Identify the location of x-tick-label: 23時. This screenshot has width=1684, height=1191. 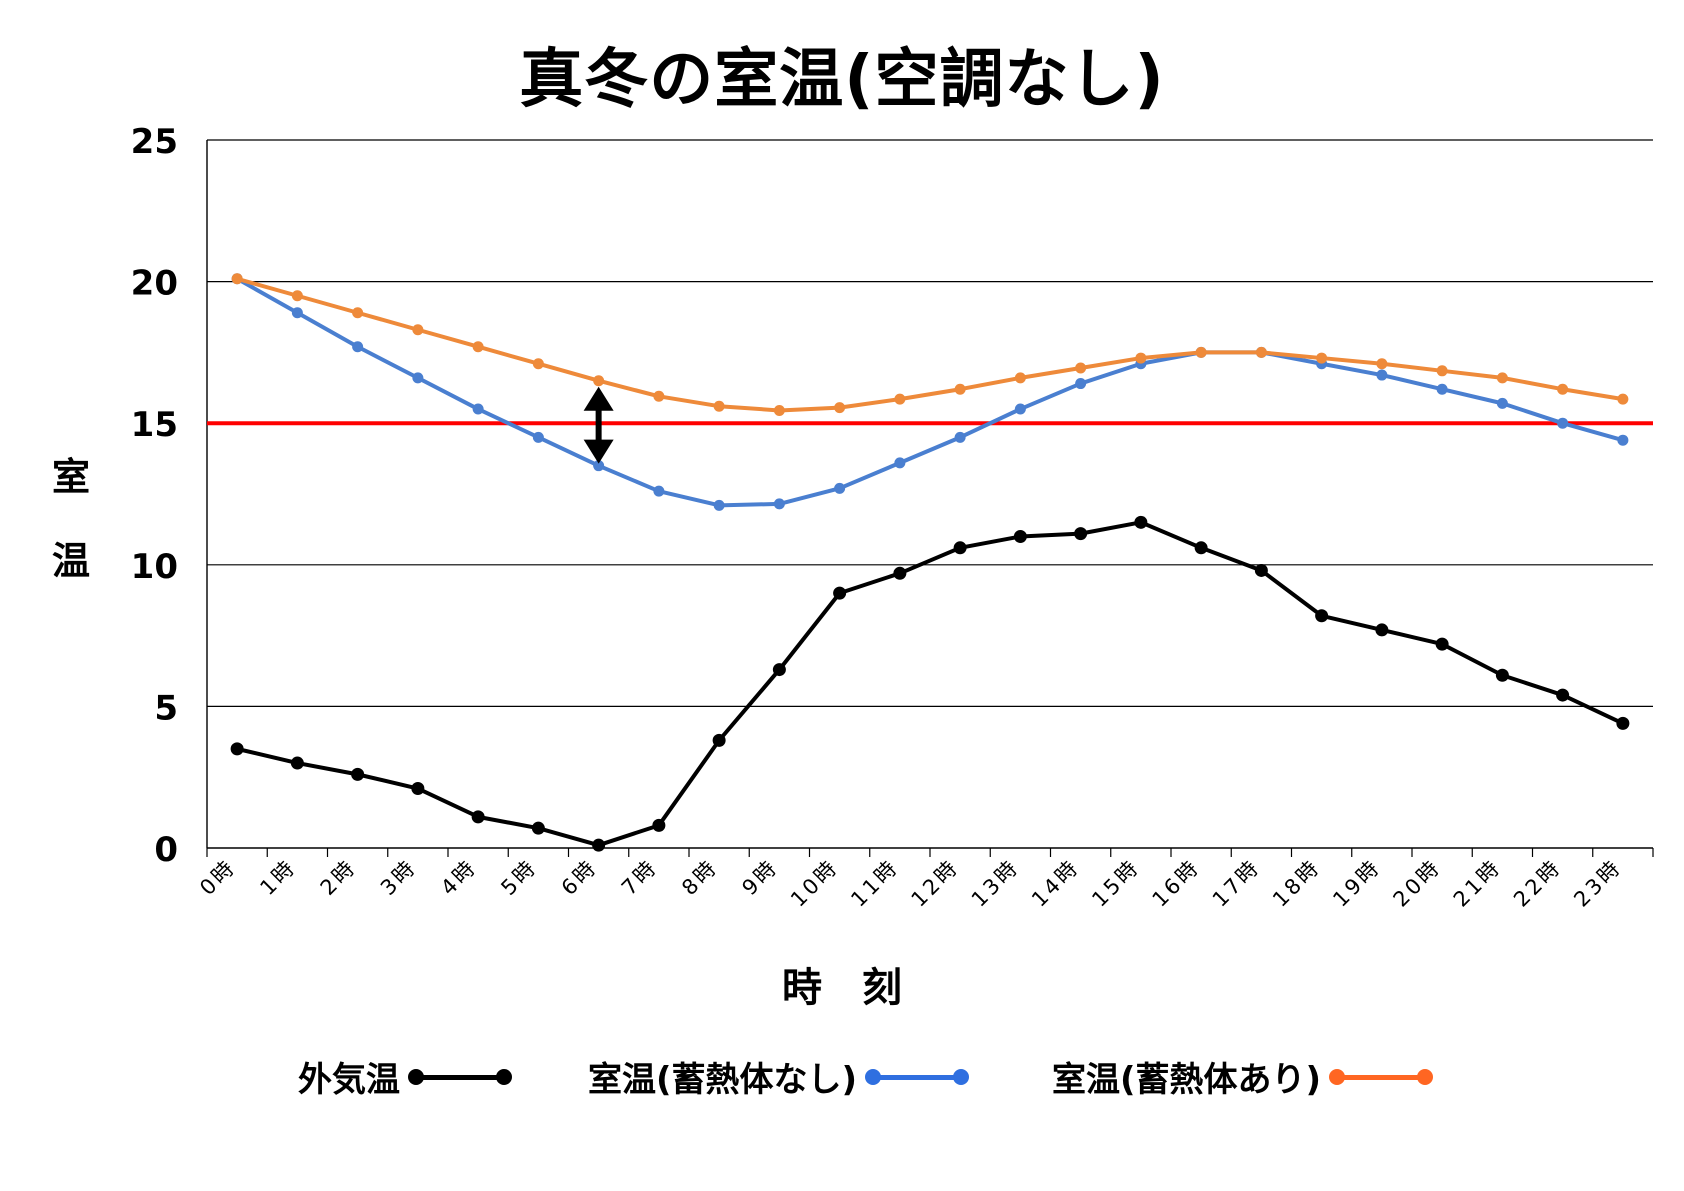
(1597, 883).